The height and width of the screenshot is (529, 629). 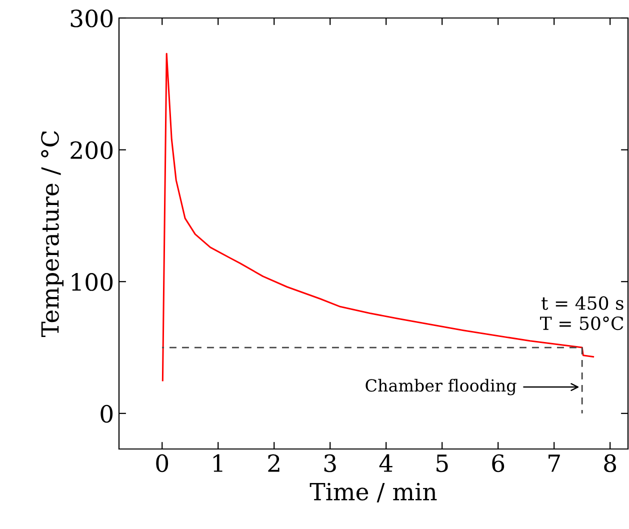 What do you see at coordinates (330, 463) in the screenshot?
I see `x-tick-label: 3` at bounding box center [330, 463].